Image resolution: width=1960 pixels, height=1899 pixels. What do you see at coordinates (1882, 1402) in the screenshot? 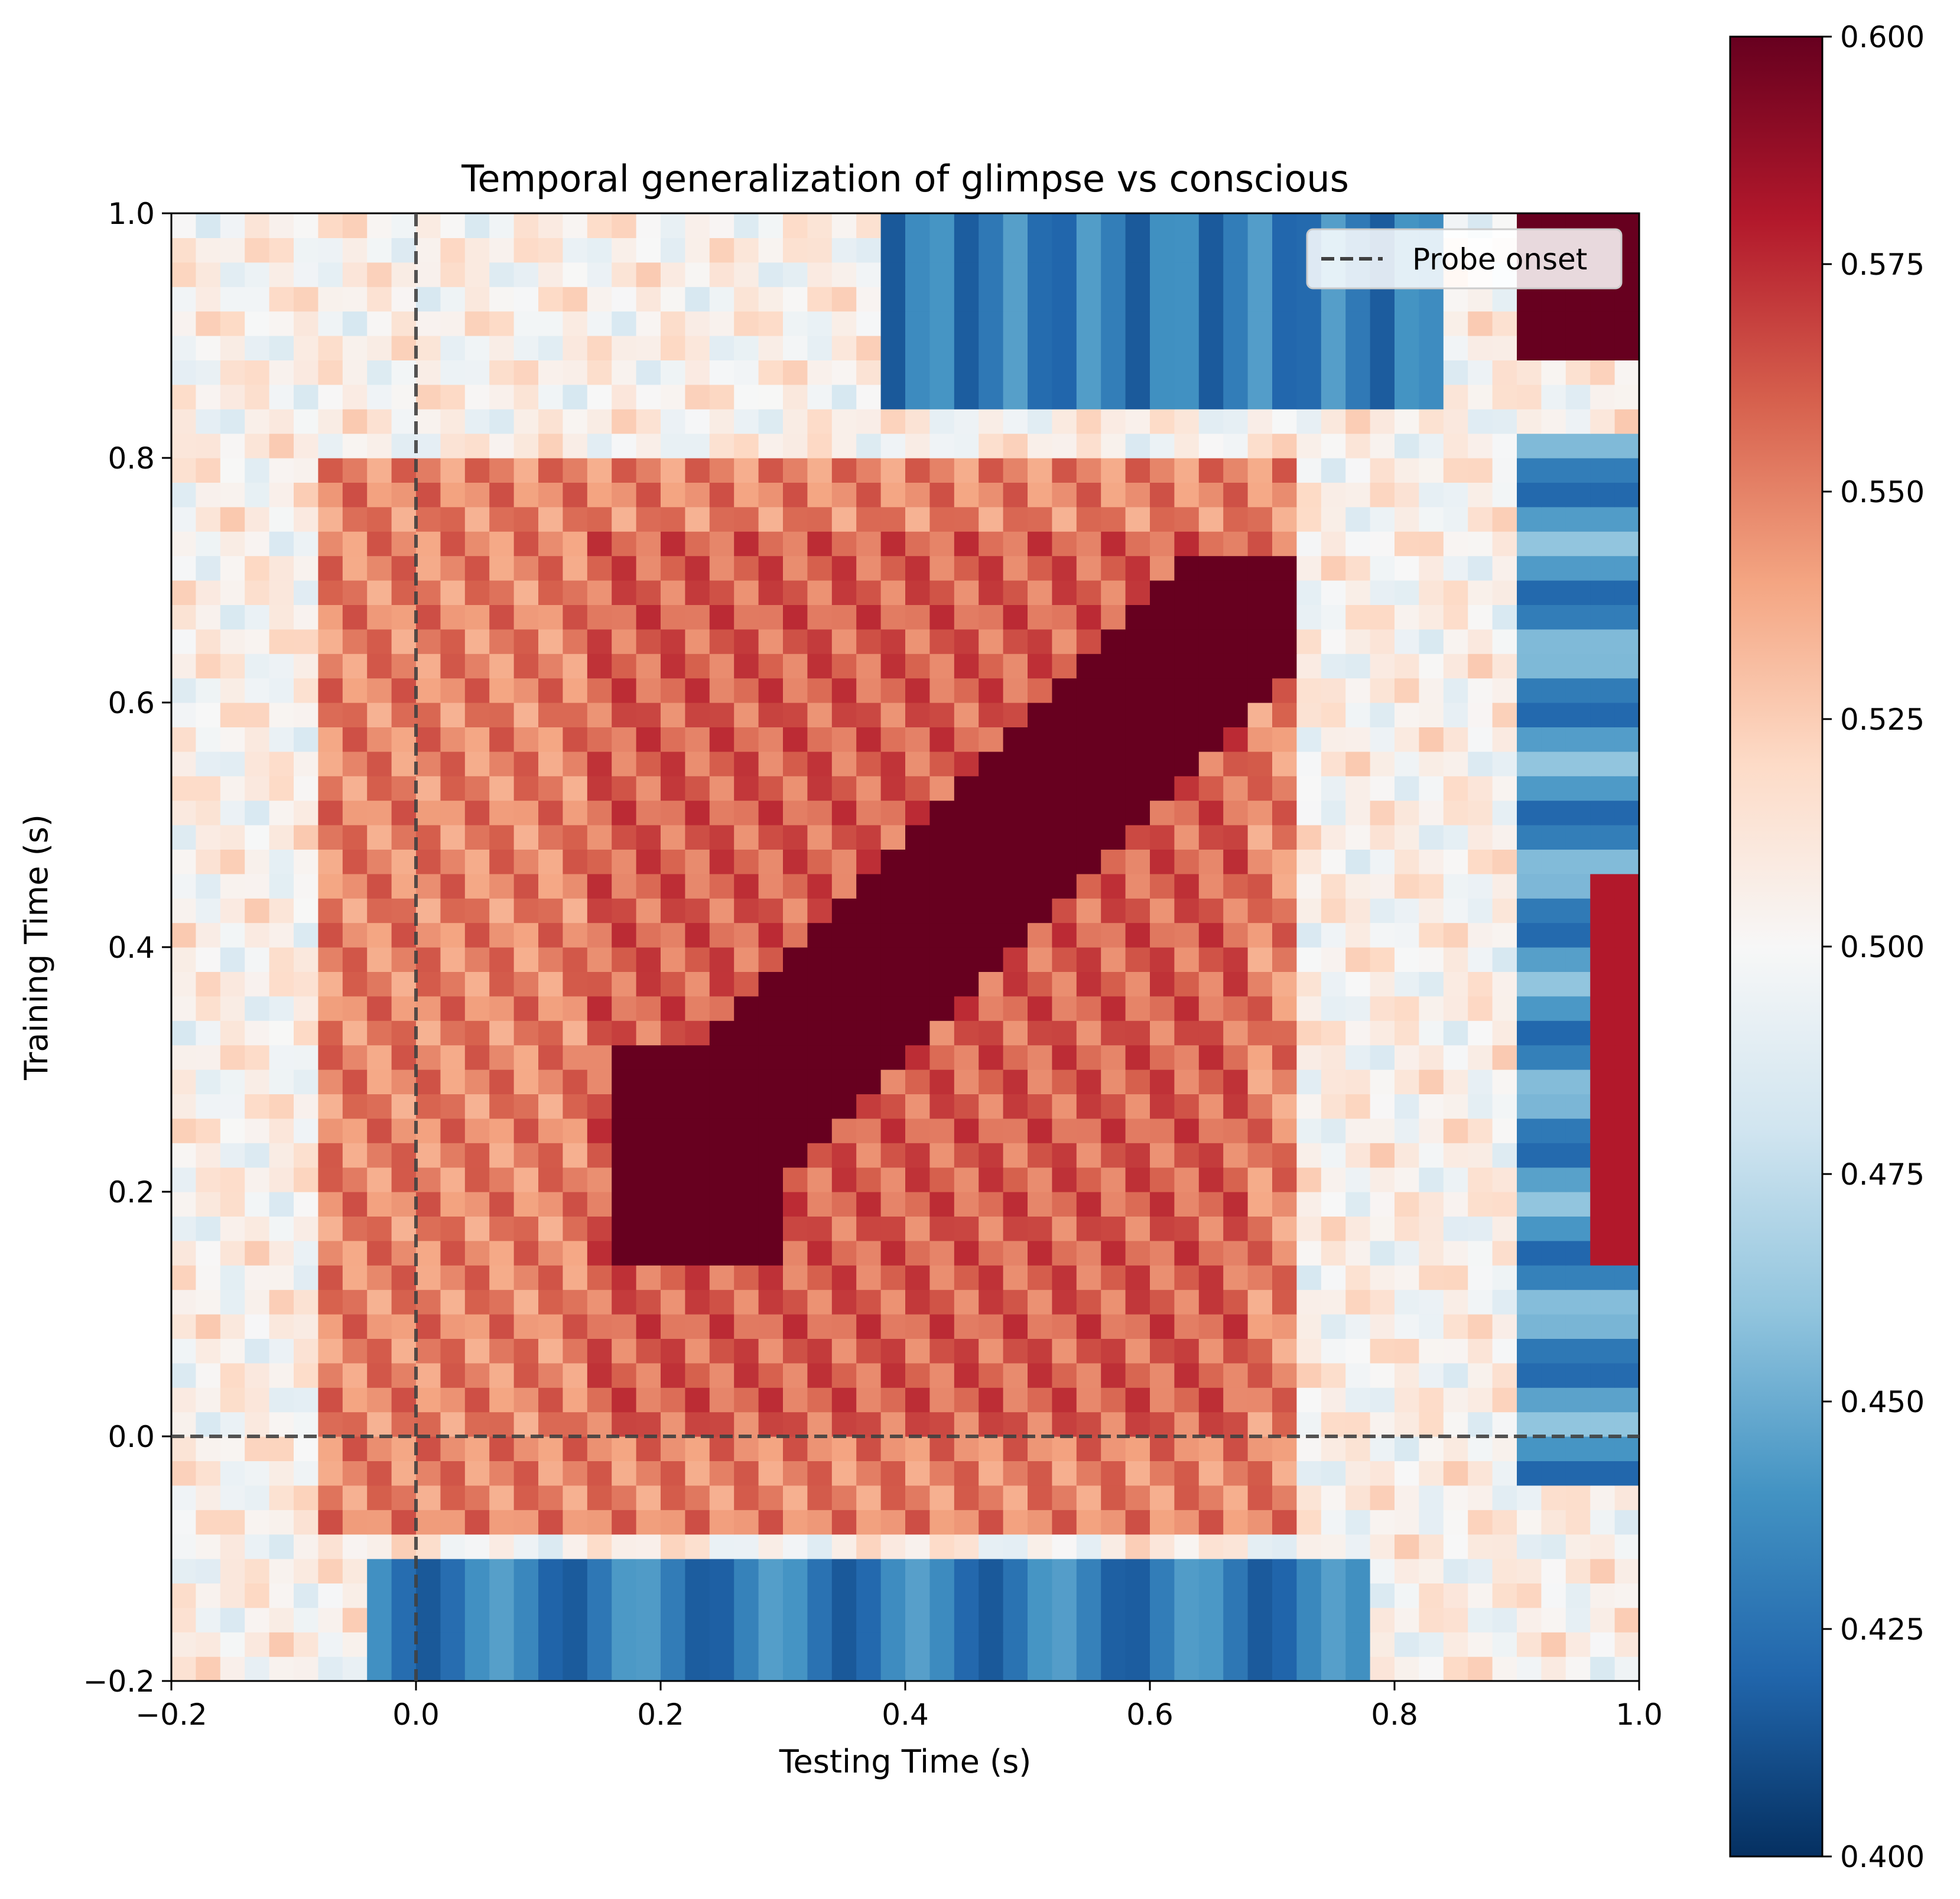
I see `colorbar-tick-label: 0.450` at bounding box center [1882, 1402].